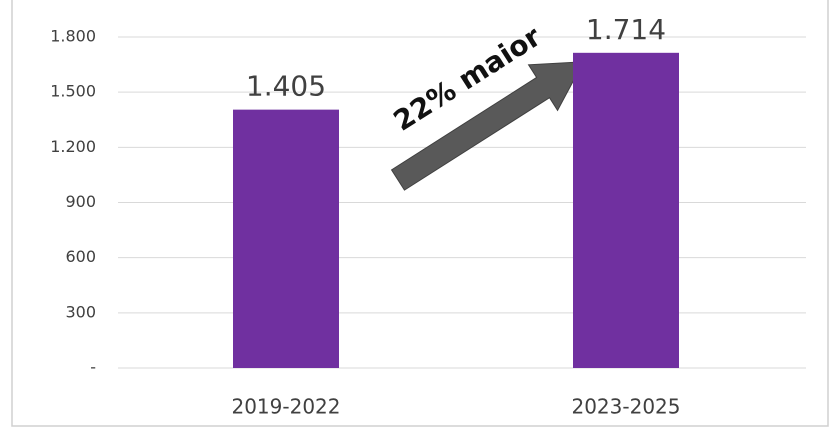  Describe the element at coordinates (73, 146) in the screenshot. I see `y-tick-label: 1.200` at that location.